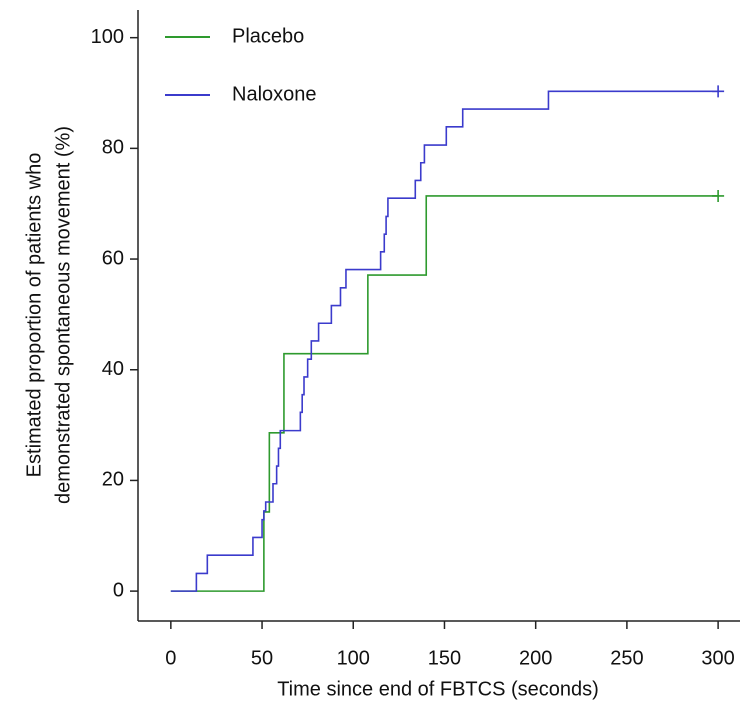  Describe the element at coordinates (262, 658) in the screenshot. I see `x-tick-label: 50` at that location.